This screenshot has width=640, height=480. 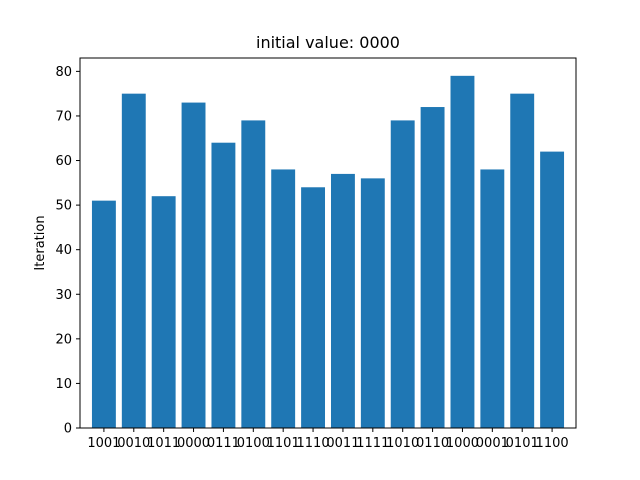 What do you see at coordinates (68, 429) in the screenshot?
I see `y-tick-label: 0` at bounding box center [68, 429].